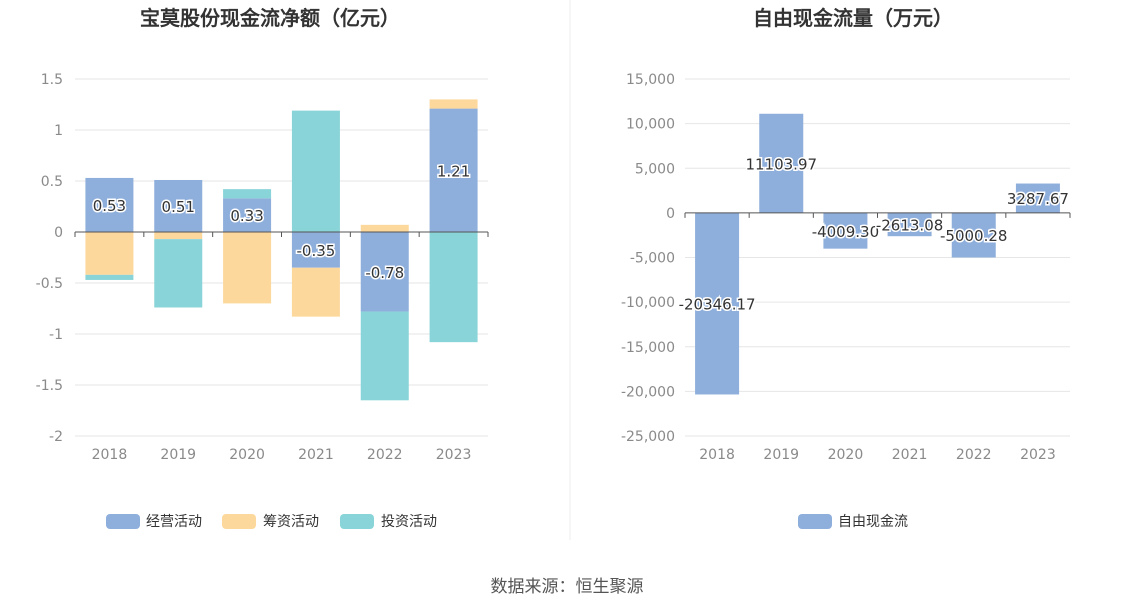 This screenshot has height=612, width=1134. Describe the element at coordinates (357, 521) in the screenshot. I see `legend-swatch-investing` at that location.